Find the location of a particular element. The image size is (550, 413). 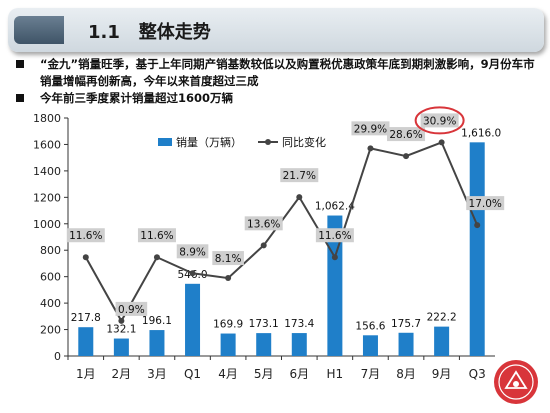

legend-bar-label: 销量（万辆） is located at coordinates (209, 142).